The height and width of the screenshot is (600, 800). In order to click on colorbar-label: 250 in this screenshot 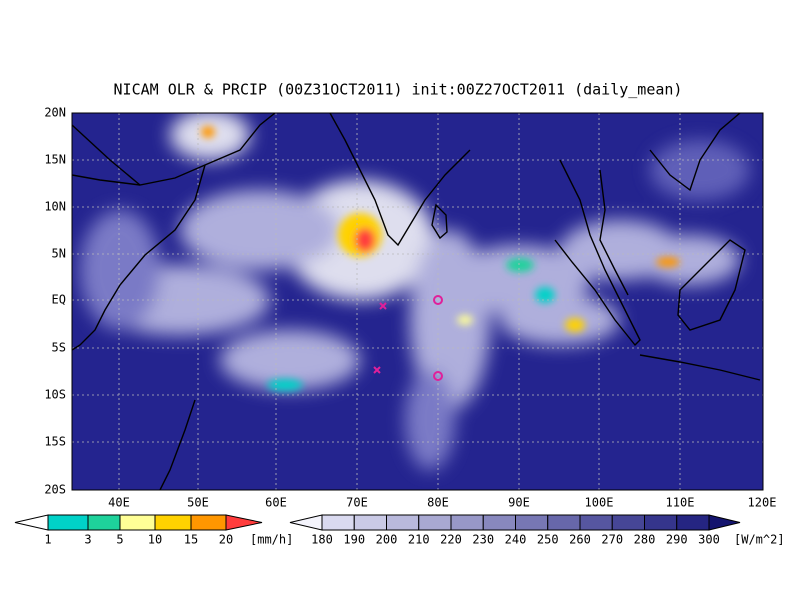, I will do `click(548, 540)`.